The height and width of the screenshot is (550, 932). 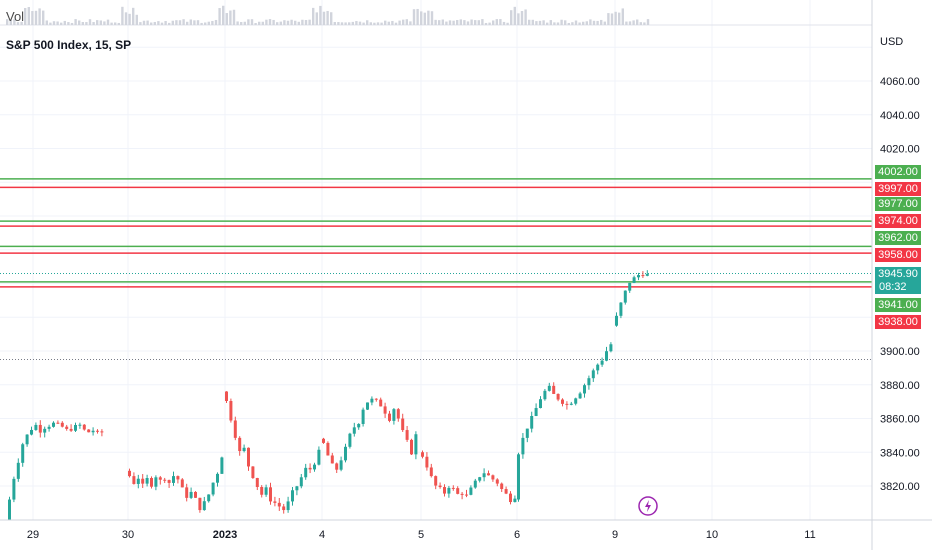 What do you see at coordinates (892, 42) in the screenshot?
I see `currency-label: USD` at bounding box center [892, 42].